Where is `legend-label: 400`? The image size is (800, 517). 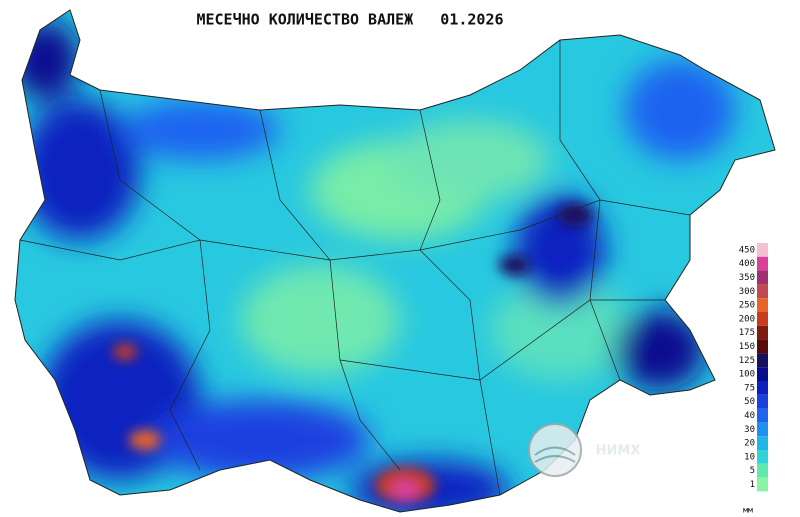
legend-label: 400 is located at coordinates (747, 264).